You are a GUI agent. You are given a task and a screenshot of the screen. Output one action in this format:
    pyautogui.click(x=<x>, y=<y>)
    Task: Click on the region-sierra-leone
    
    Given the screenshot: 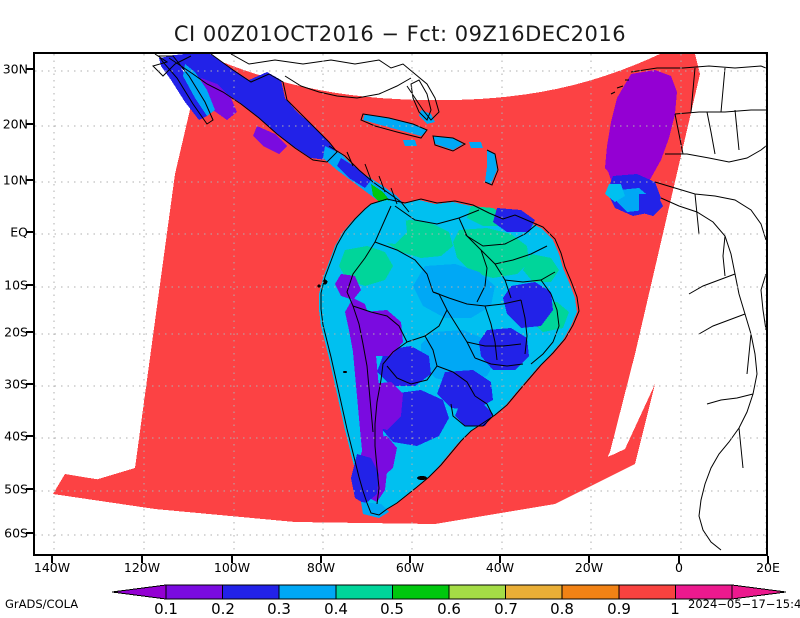 What is the action you would take?
    pyautogui.click(x=615, y=193)
    